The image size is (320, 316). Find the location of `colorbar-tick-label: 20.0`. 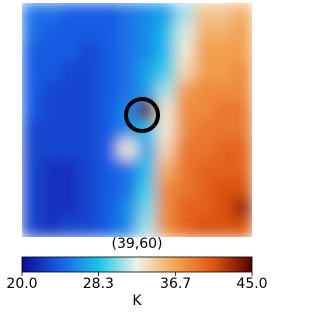

colorbar-tick-label: 20.0 is located at coordinates (21, 284).